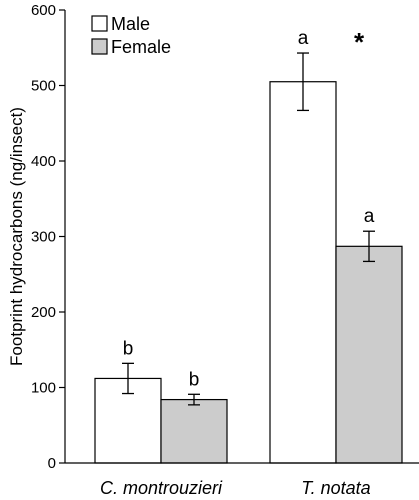 This screenshot has height=500, width=419. What do you see at coordinates (43, 161) in the screenshot?
I see `y-tick-label: 400` at bounding box center [43, 161].